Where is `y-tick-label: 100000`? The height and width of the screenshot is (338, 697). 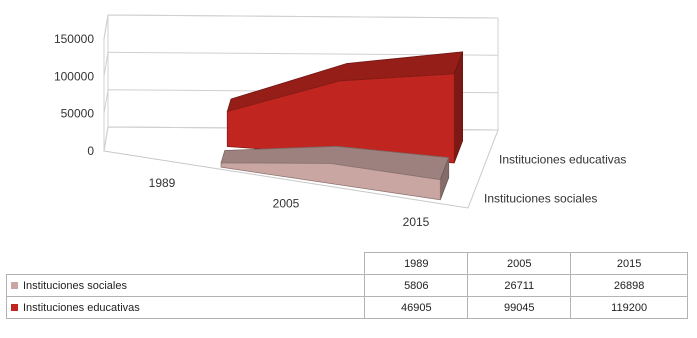
y-tick-label: 100000 is located at coordinates (74, 76).